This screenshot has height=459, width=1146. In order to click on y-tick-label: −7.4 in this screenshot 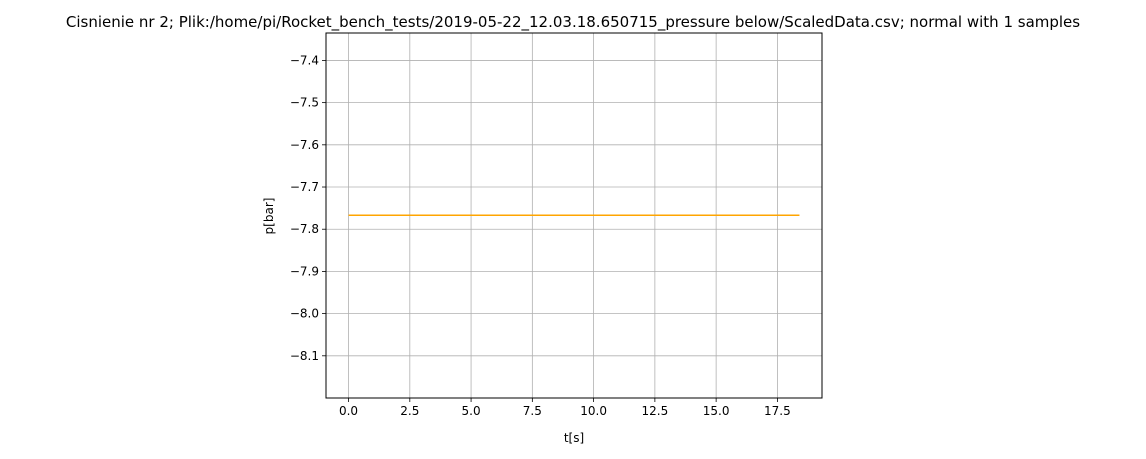, I will do `click(304, 60)`.